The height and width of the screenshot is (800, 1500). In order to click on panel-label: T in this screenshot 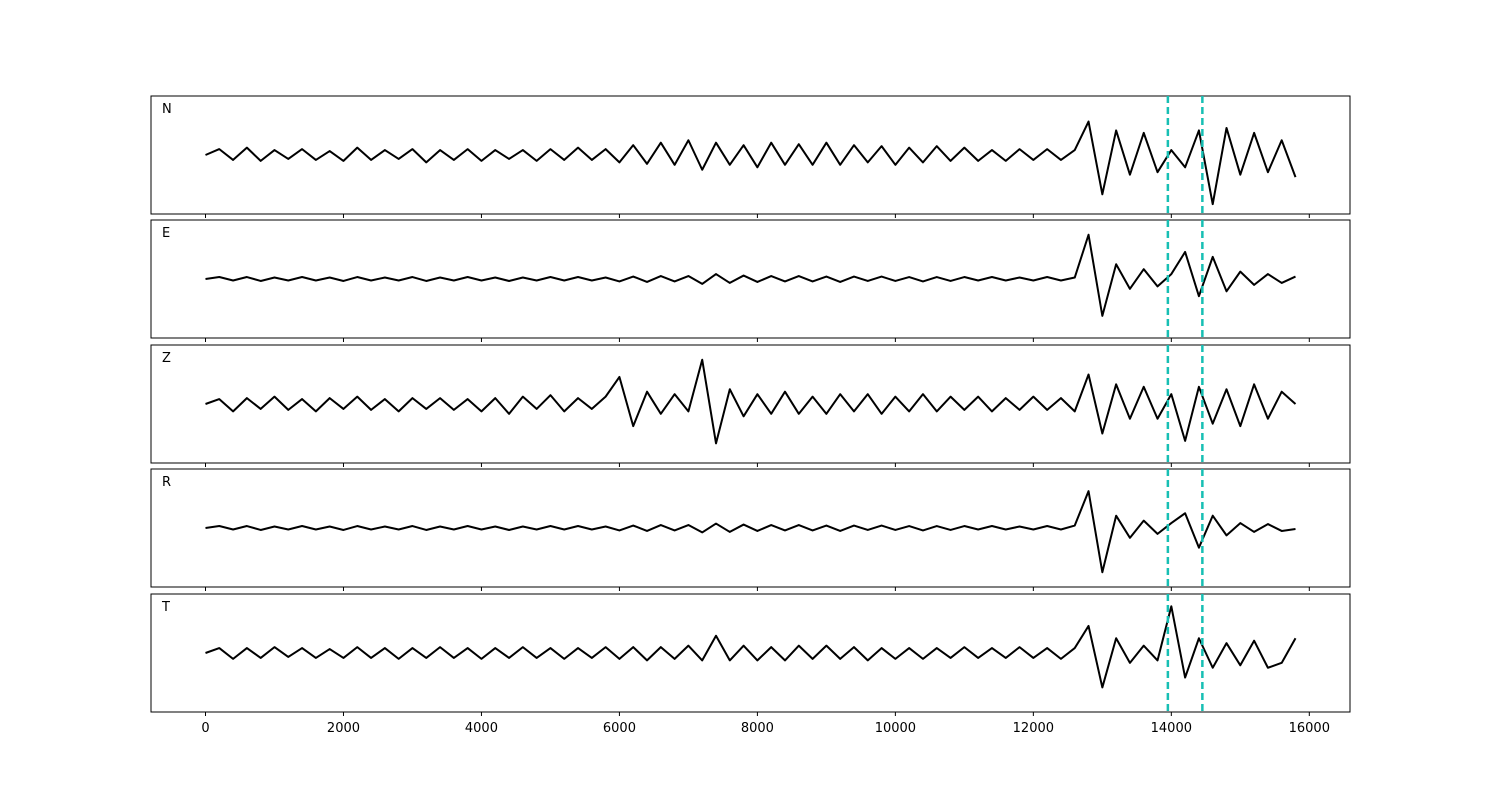, I will do `click(165, 607)`.